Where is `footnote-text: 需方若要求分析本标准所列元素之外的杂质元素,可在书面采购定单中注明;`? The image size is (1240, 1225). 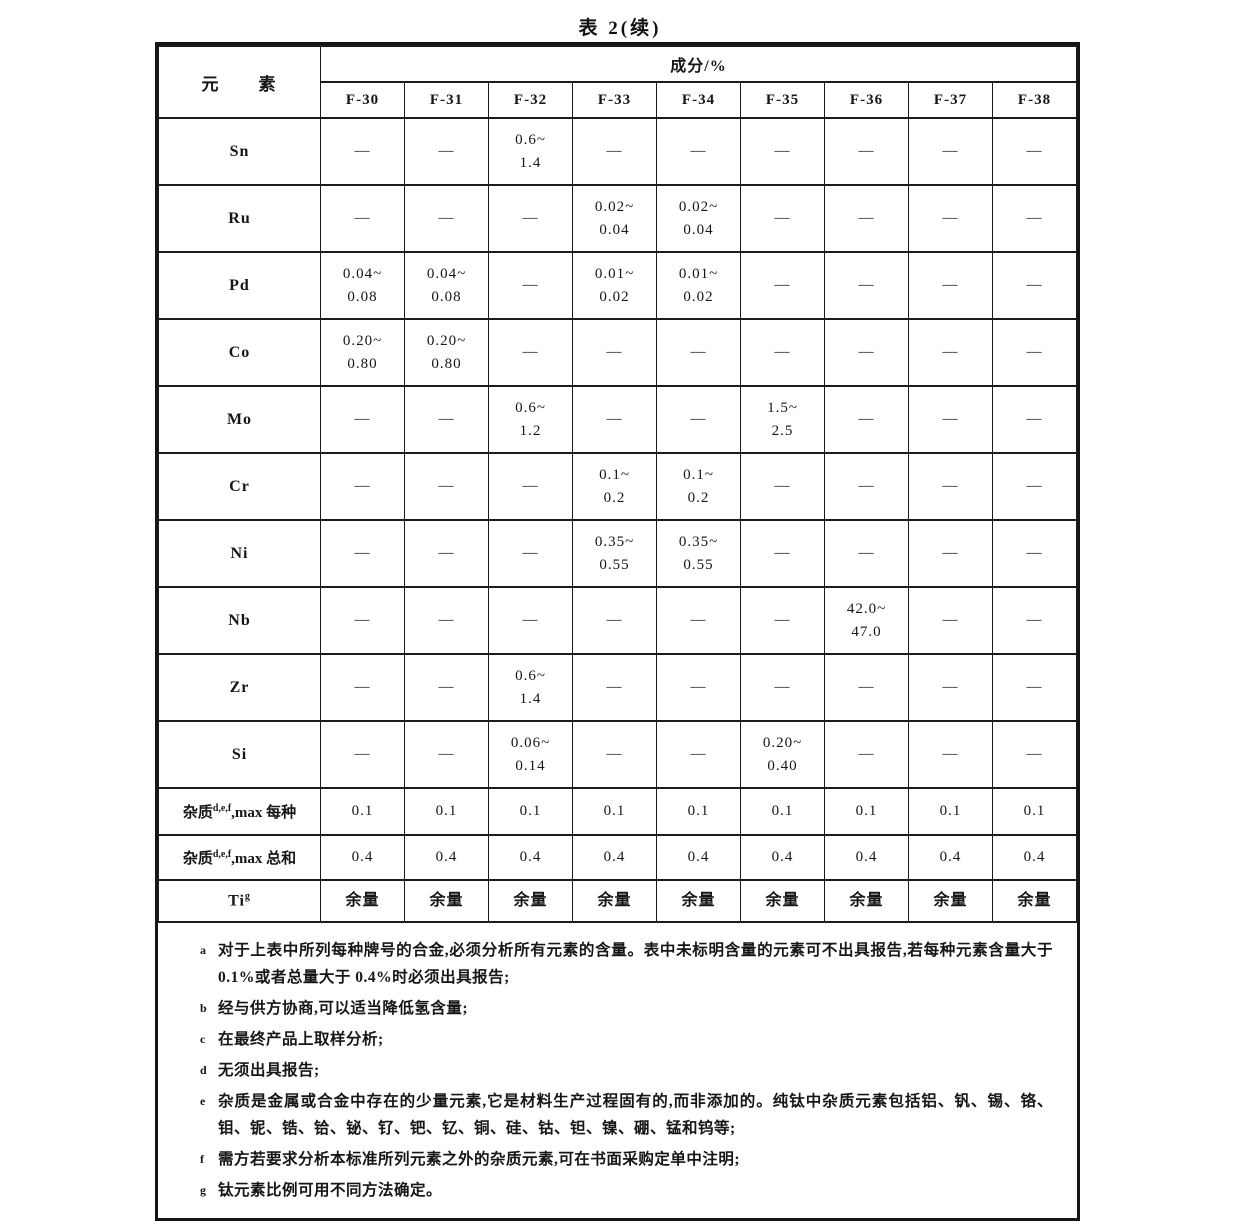 footnote-text: 需方若要求分析本标准所列元素之外的杂质元素,可在书面采购定单中注明; is located at coordinates (479, 1159).